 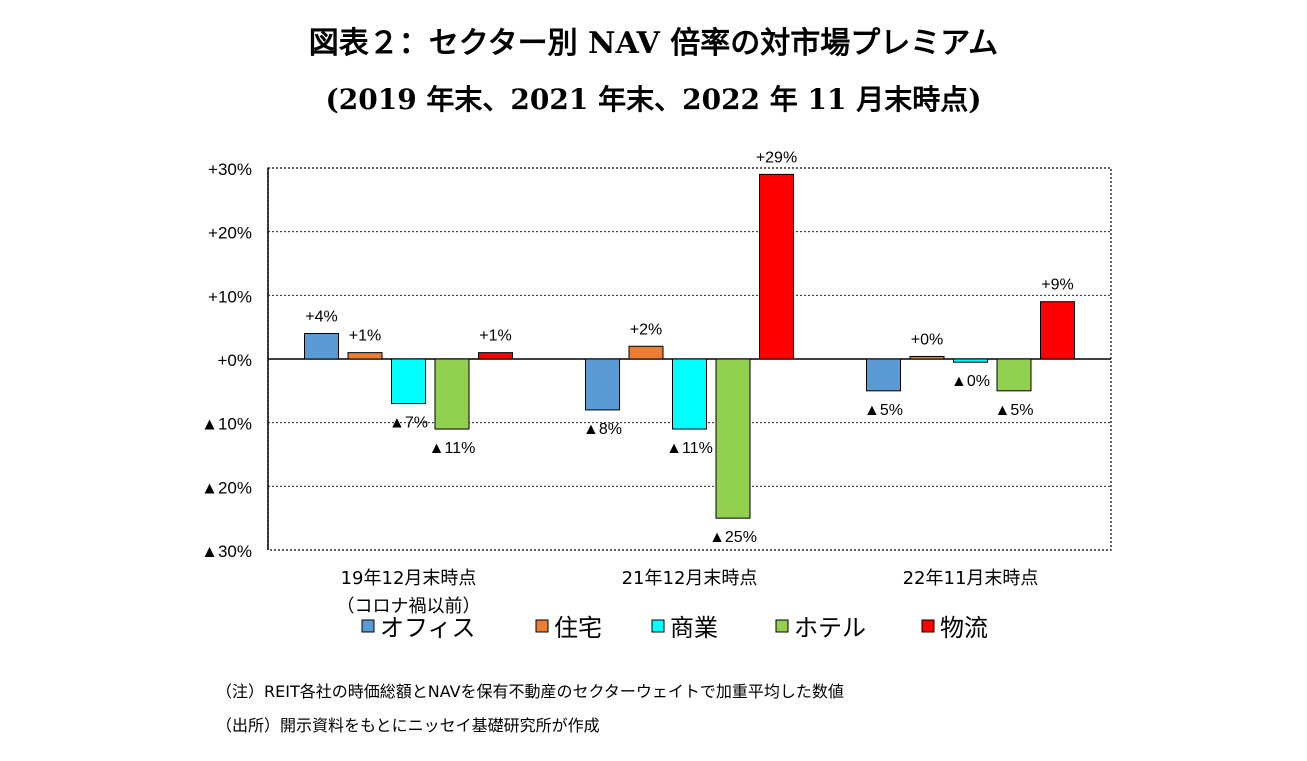 I want to click on legend: オフィス 住宅 商業 ホテル 物流, so click(x=674, y=628).